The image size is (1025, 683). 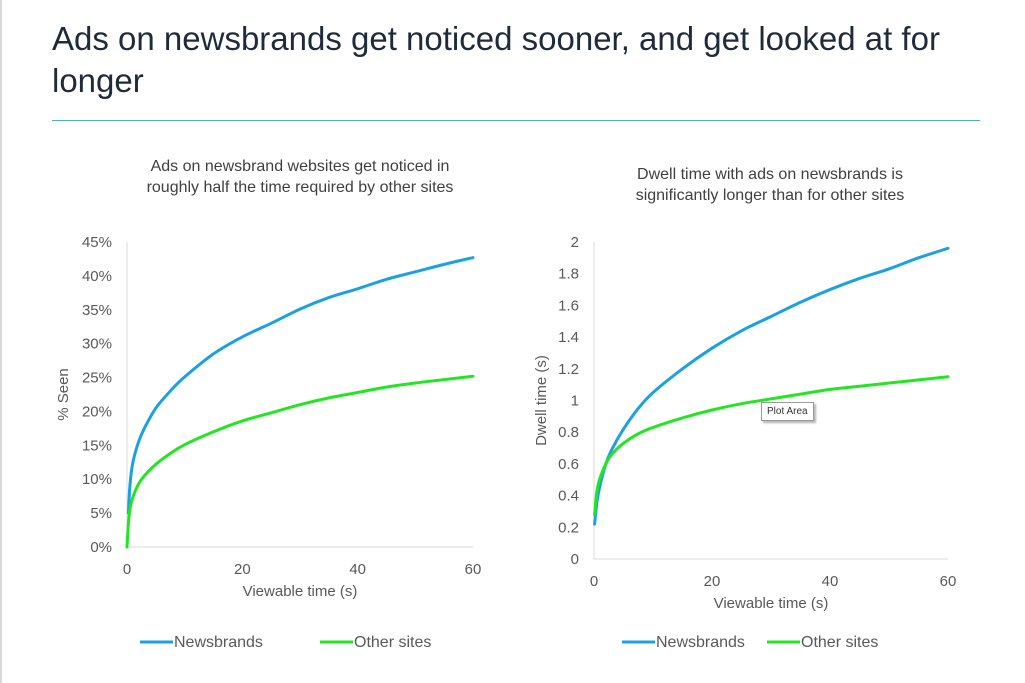 I want to click on chart-1-title-line: Ads on newsbrand websites get noticed in, so click(x=300, y=166).